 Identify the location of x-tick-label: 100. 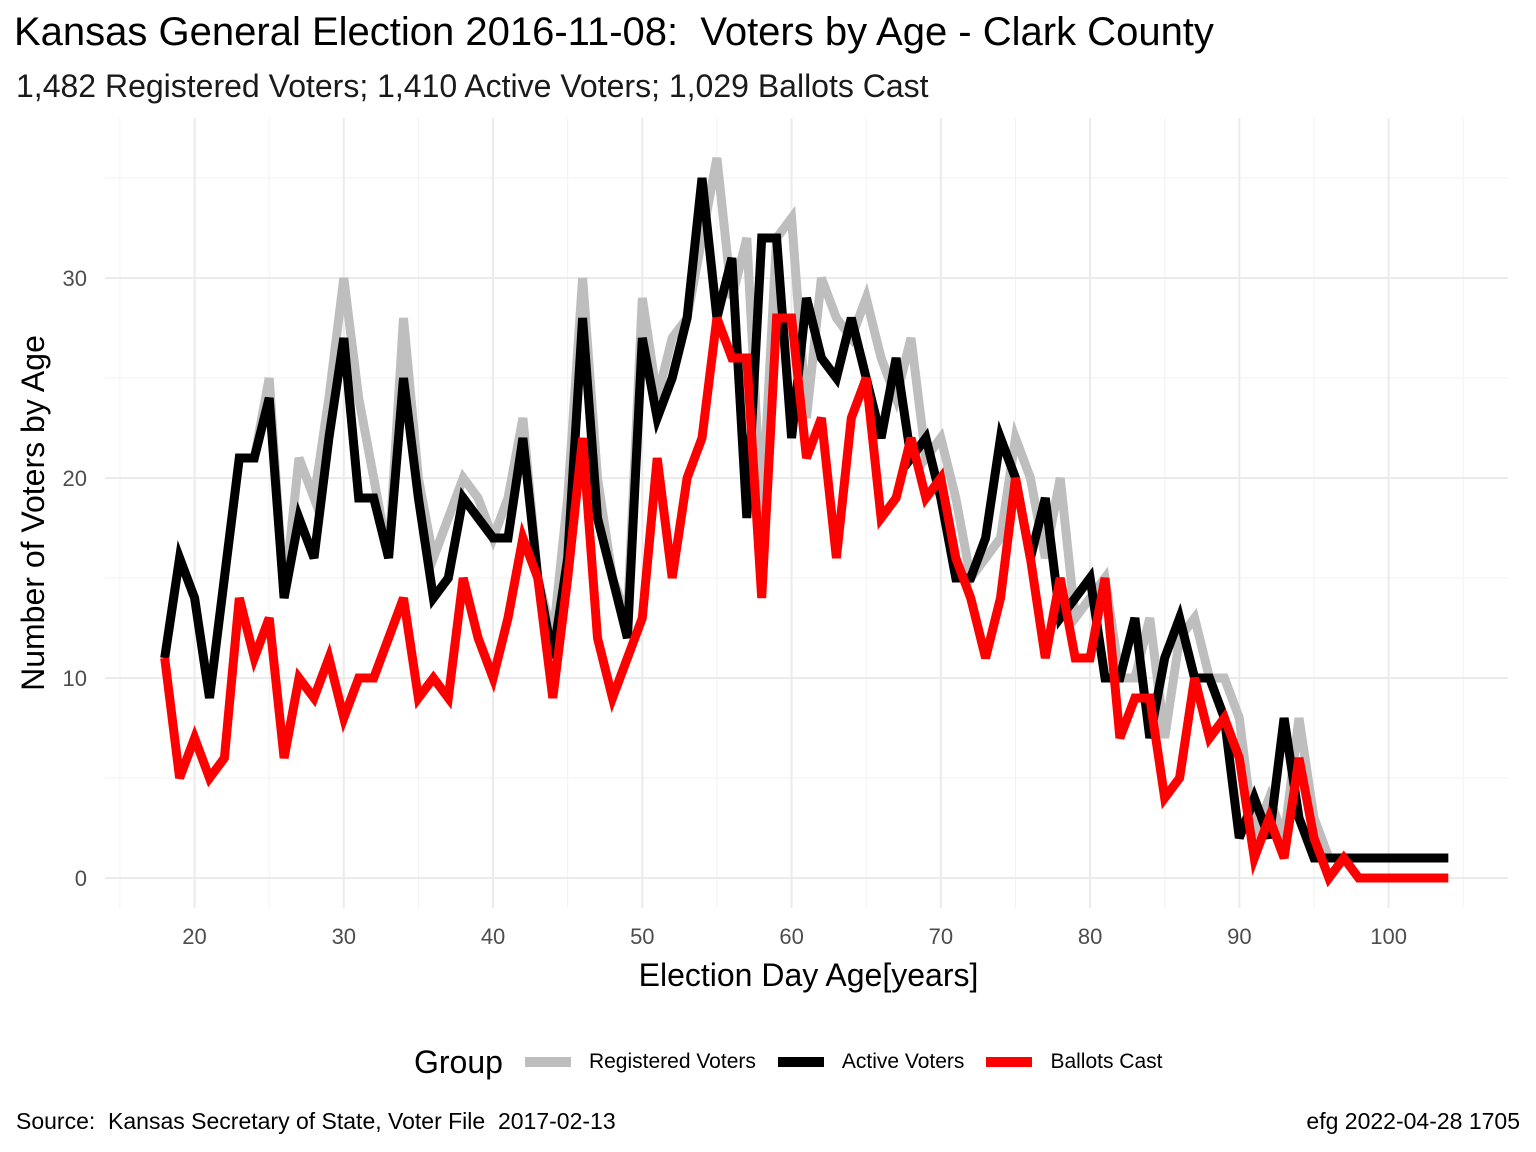
(1388, 936).